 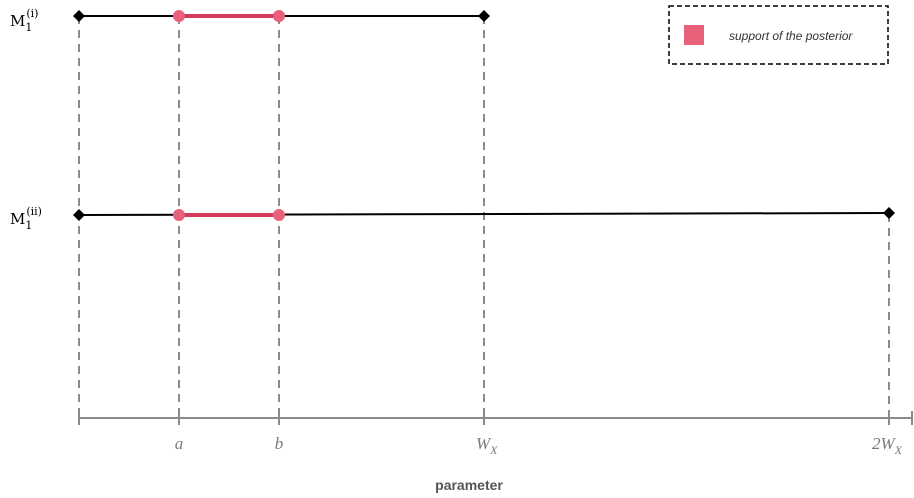 I want to click on model-i-point-b, so click(x=279, y=16).